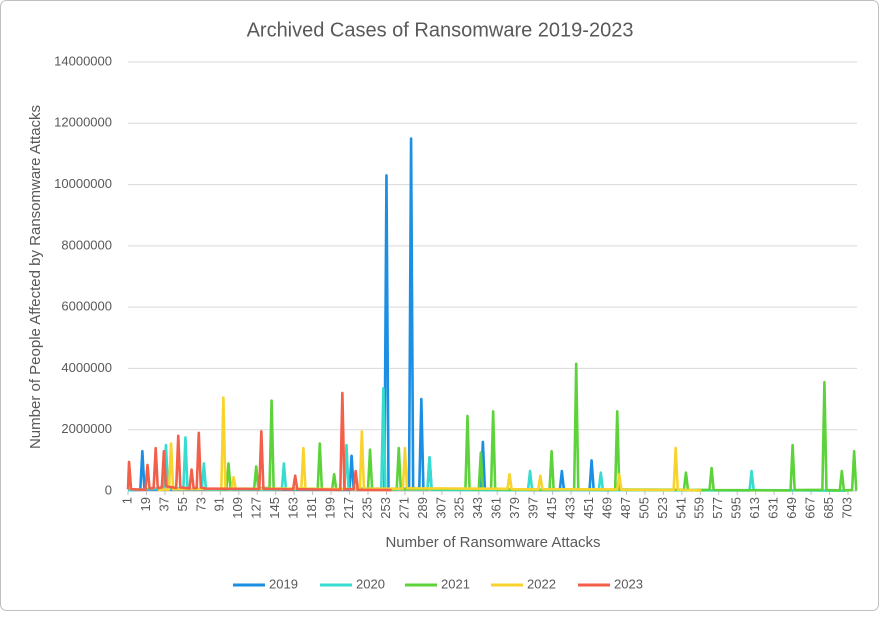  I want to click on series-line, so click(259, 441).